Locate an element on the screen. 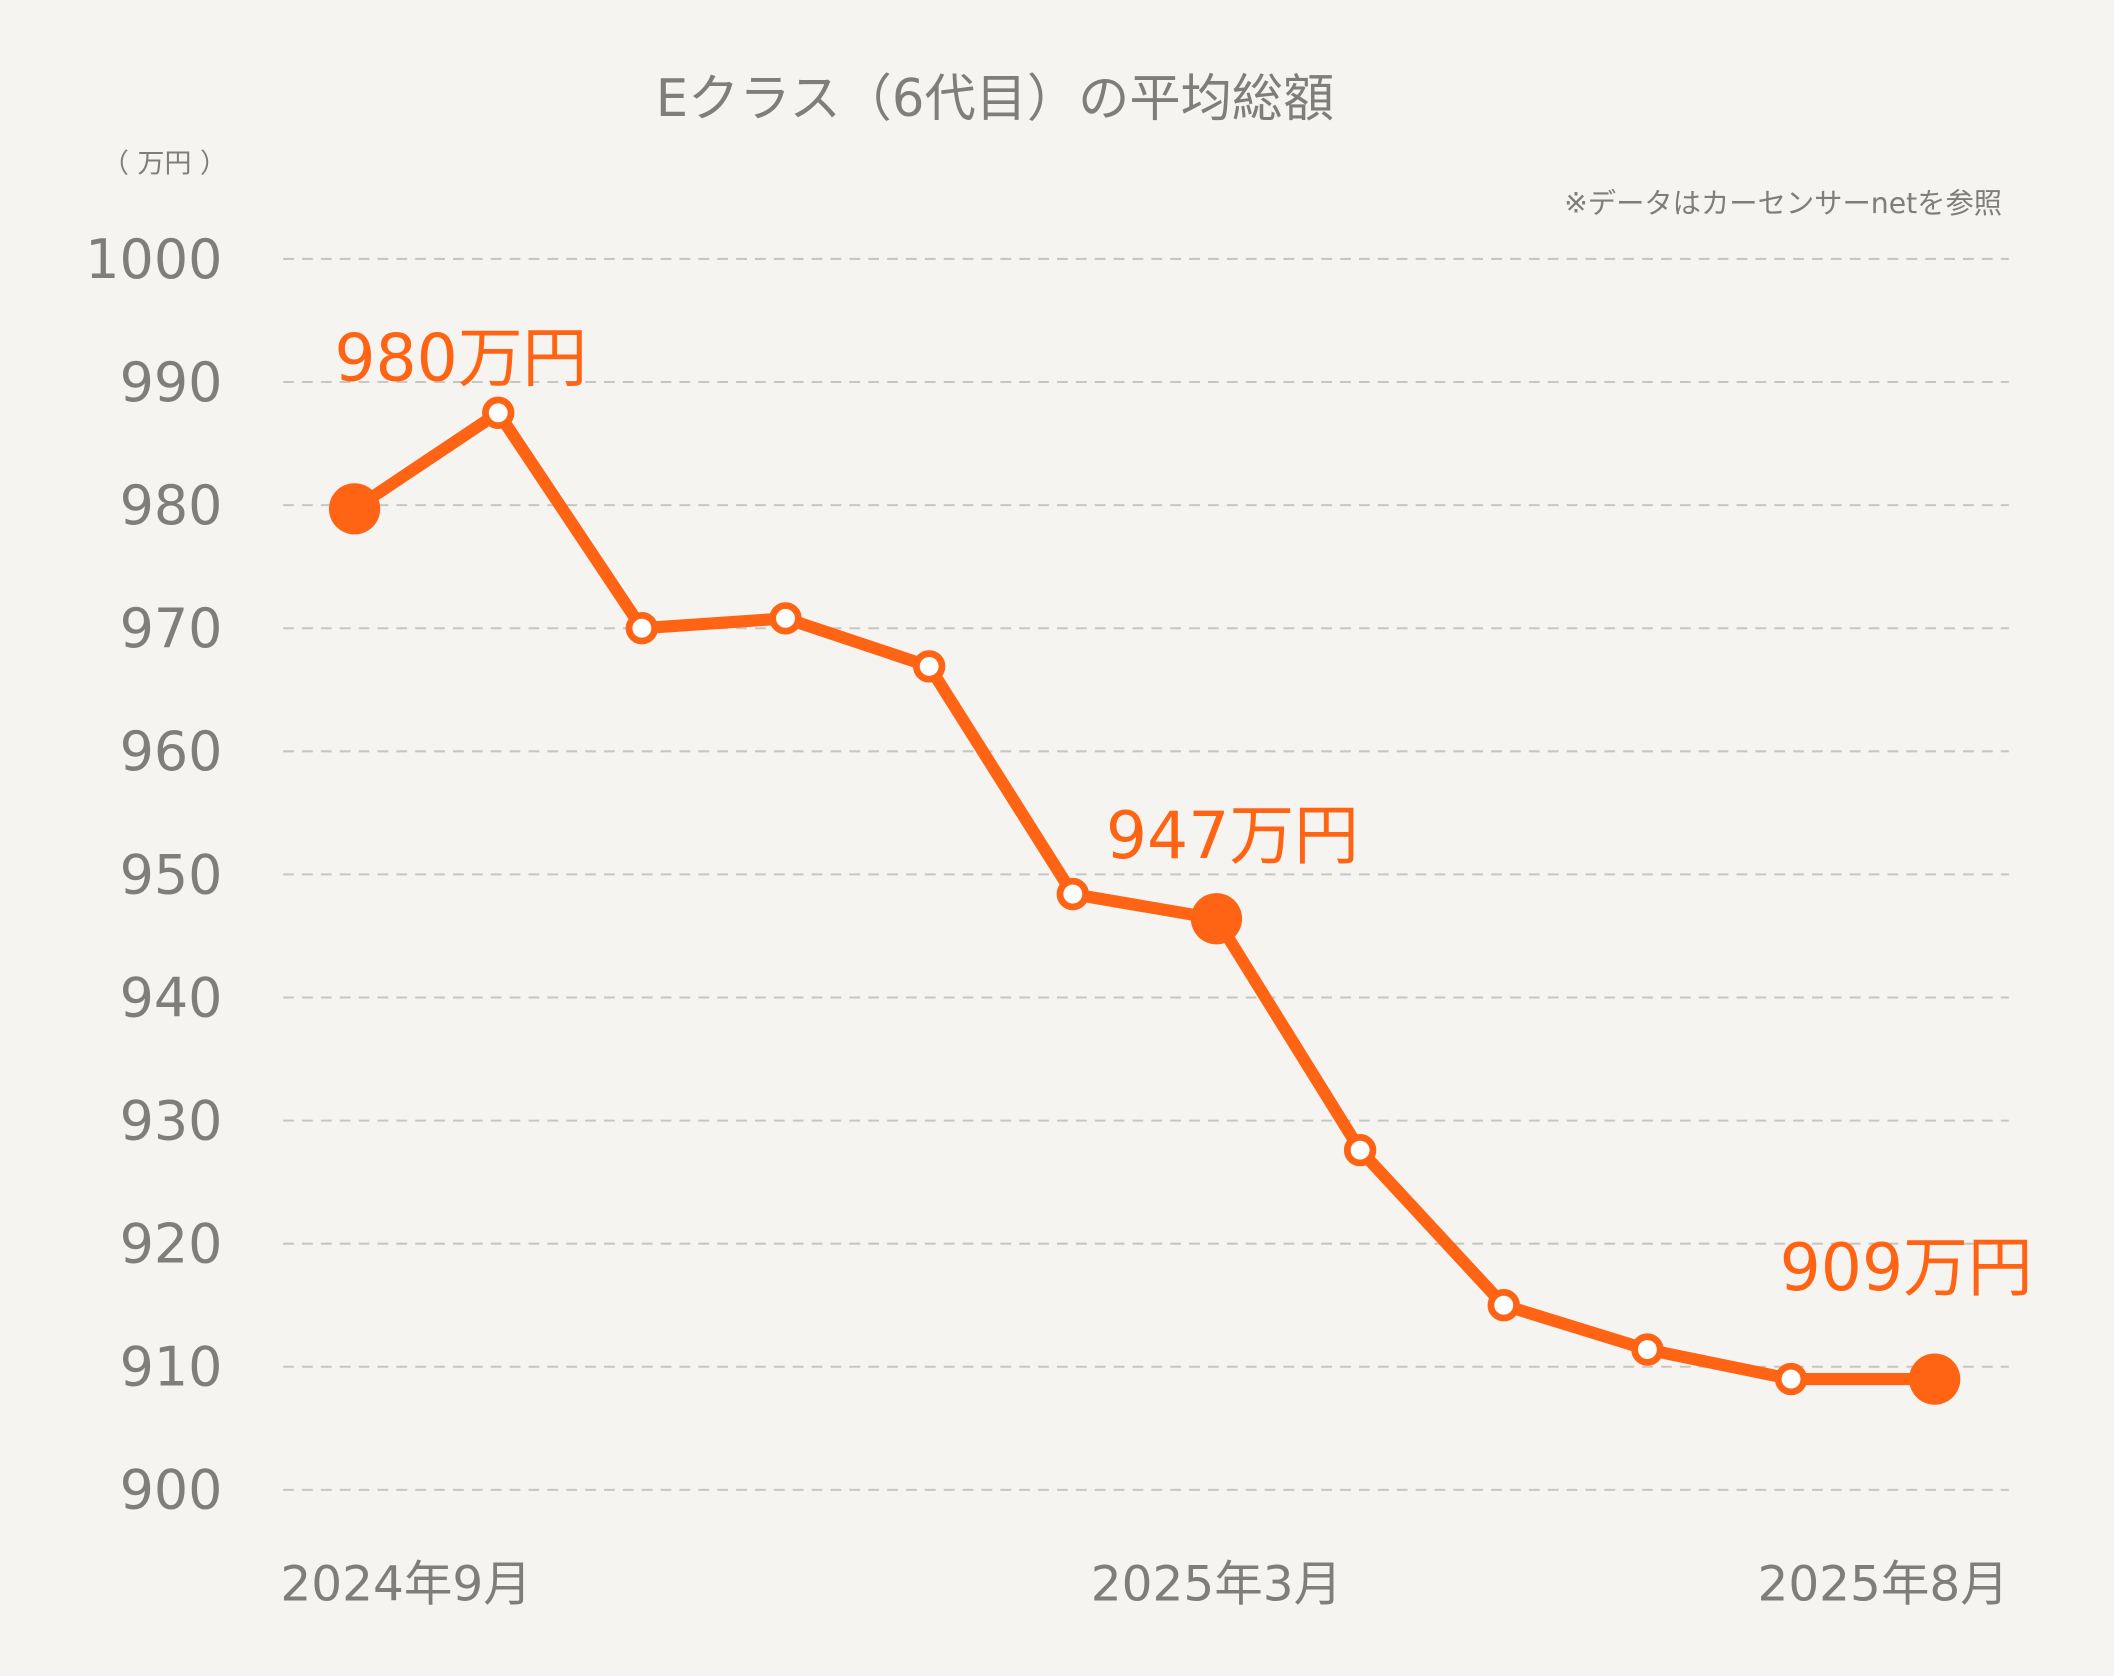 This screenshot has height=1676, width=2114. y-tick-label: 1000 is located at coordinates (153, 259).